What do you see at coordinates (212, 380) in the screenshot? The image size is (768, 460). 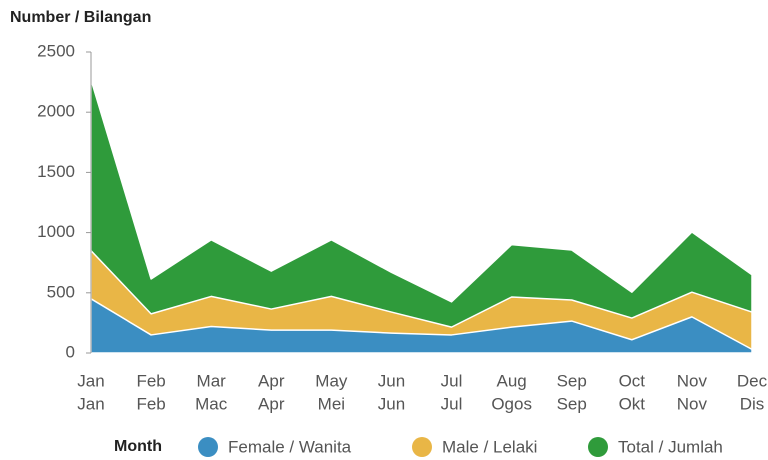 I see `x-tick-label: Mar` at bounding box center [212, 380].